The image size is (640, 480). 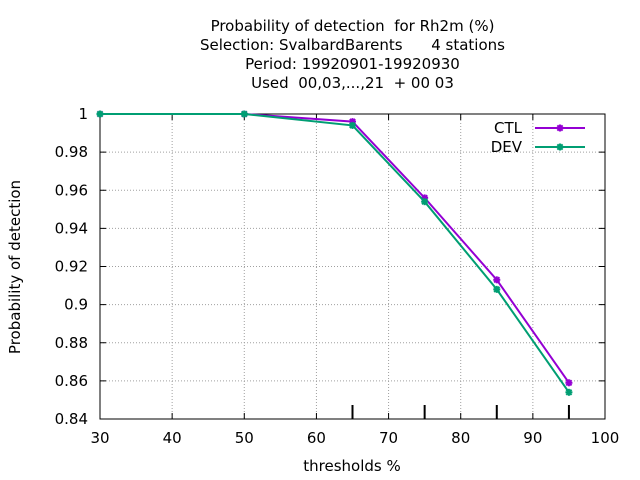 I want to click on x-tick-label: 50, so click(x=244, y=438).